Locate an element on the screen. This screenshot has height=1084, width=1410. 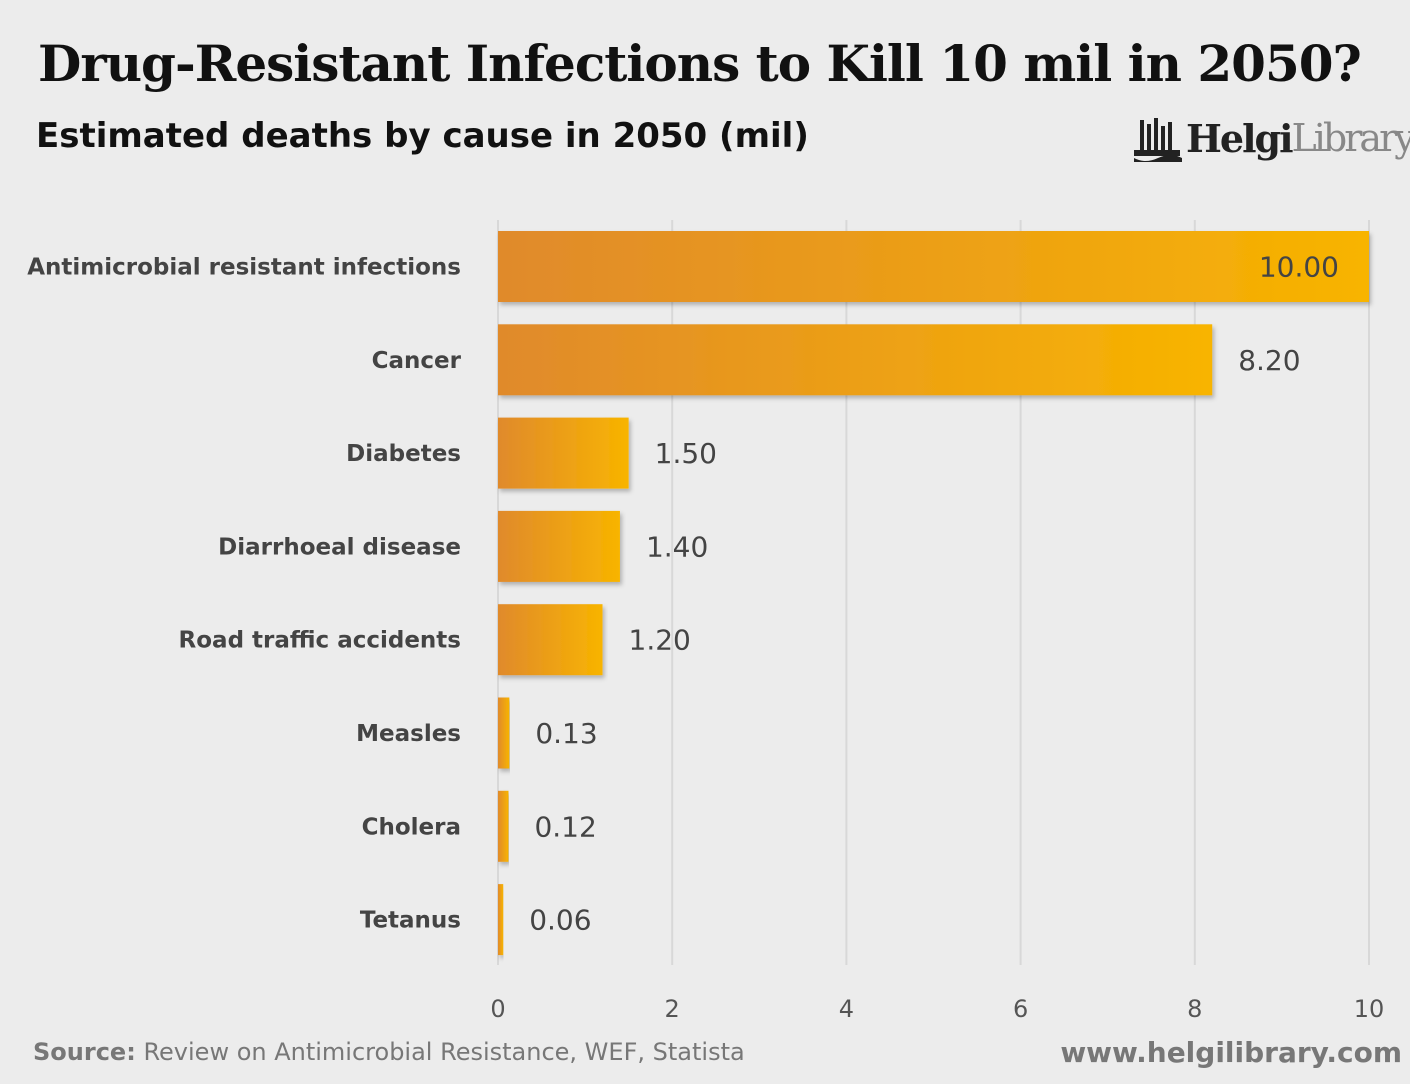
value-label: 1.50 is located at coordinates (686, 453).